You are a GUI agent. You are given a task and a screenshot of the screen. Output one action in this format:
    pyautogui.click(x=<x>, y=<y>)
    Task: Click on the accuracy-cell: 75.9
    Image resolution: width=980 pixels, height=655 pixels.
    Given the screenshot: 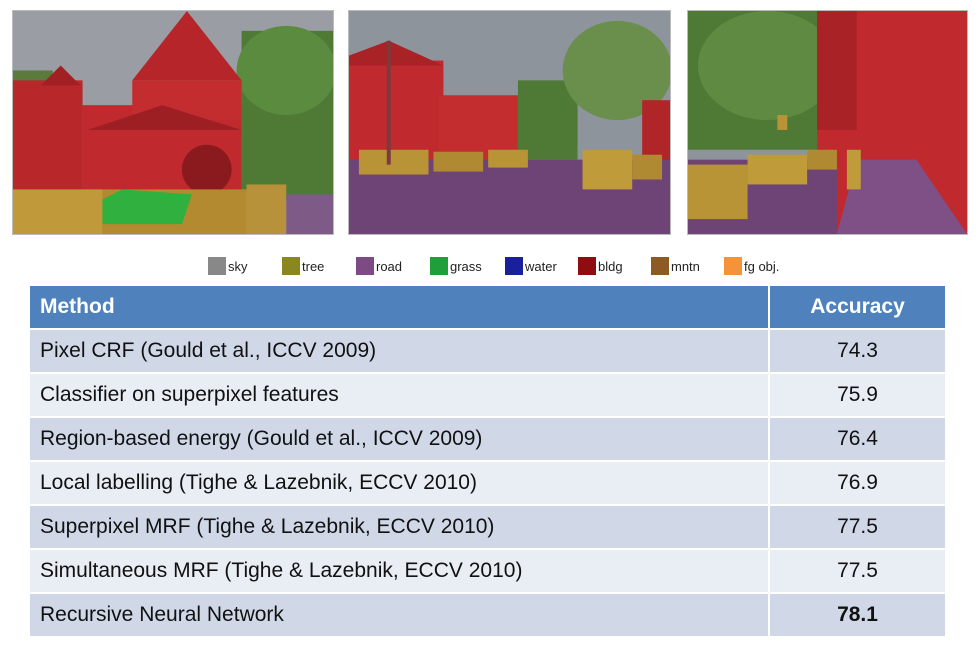 What is the action you would take?
    pyautogui.click(x=857, y=395)
    